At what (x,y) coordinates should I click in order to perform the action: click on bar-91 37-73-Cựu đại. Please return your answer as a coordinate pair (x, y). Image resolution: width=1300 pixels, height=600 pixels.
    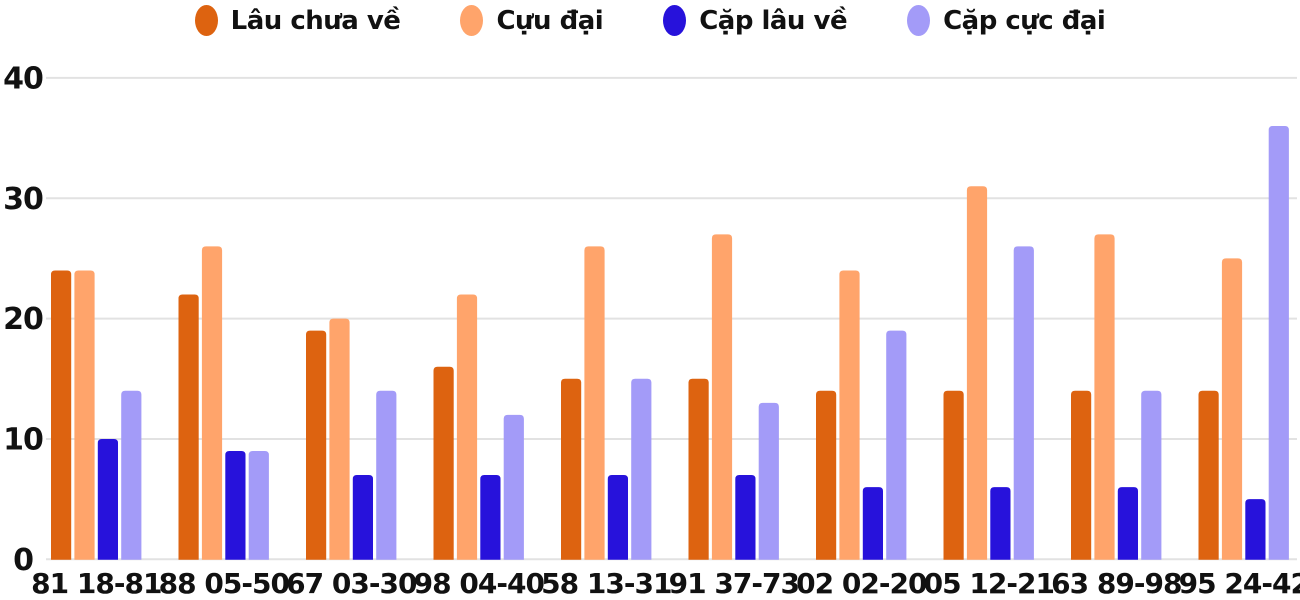
    Looking at the image, I should click on (722, 397).